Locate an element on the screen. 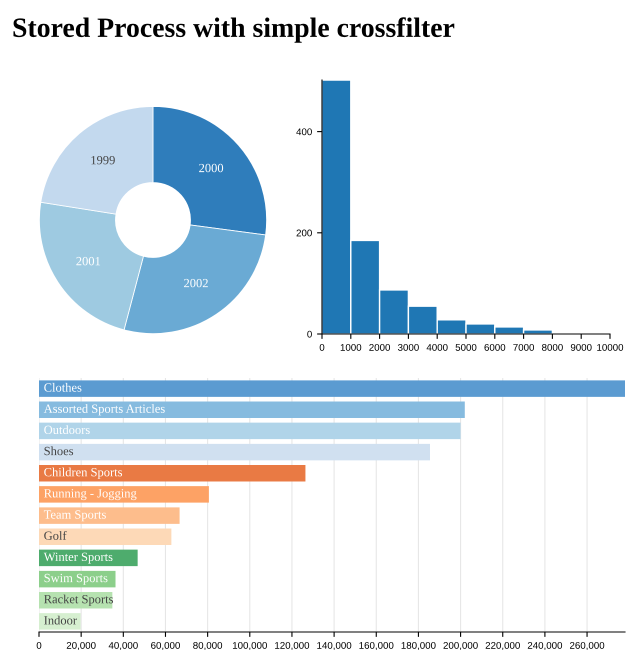 The height and width of the screenshot is (658, 637). x-tick-label: 40,000 is located at coordinates (123, 646).